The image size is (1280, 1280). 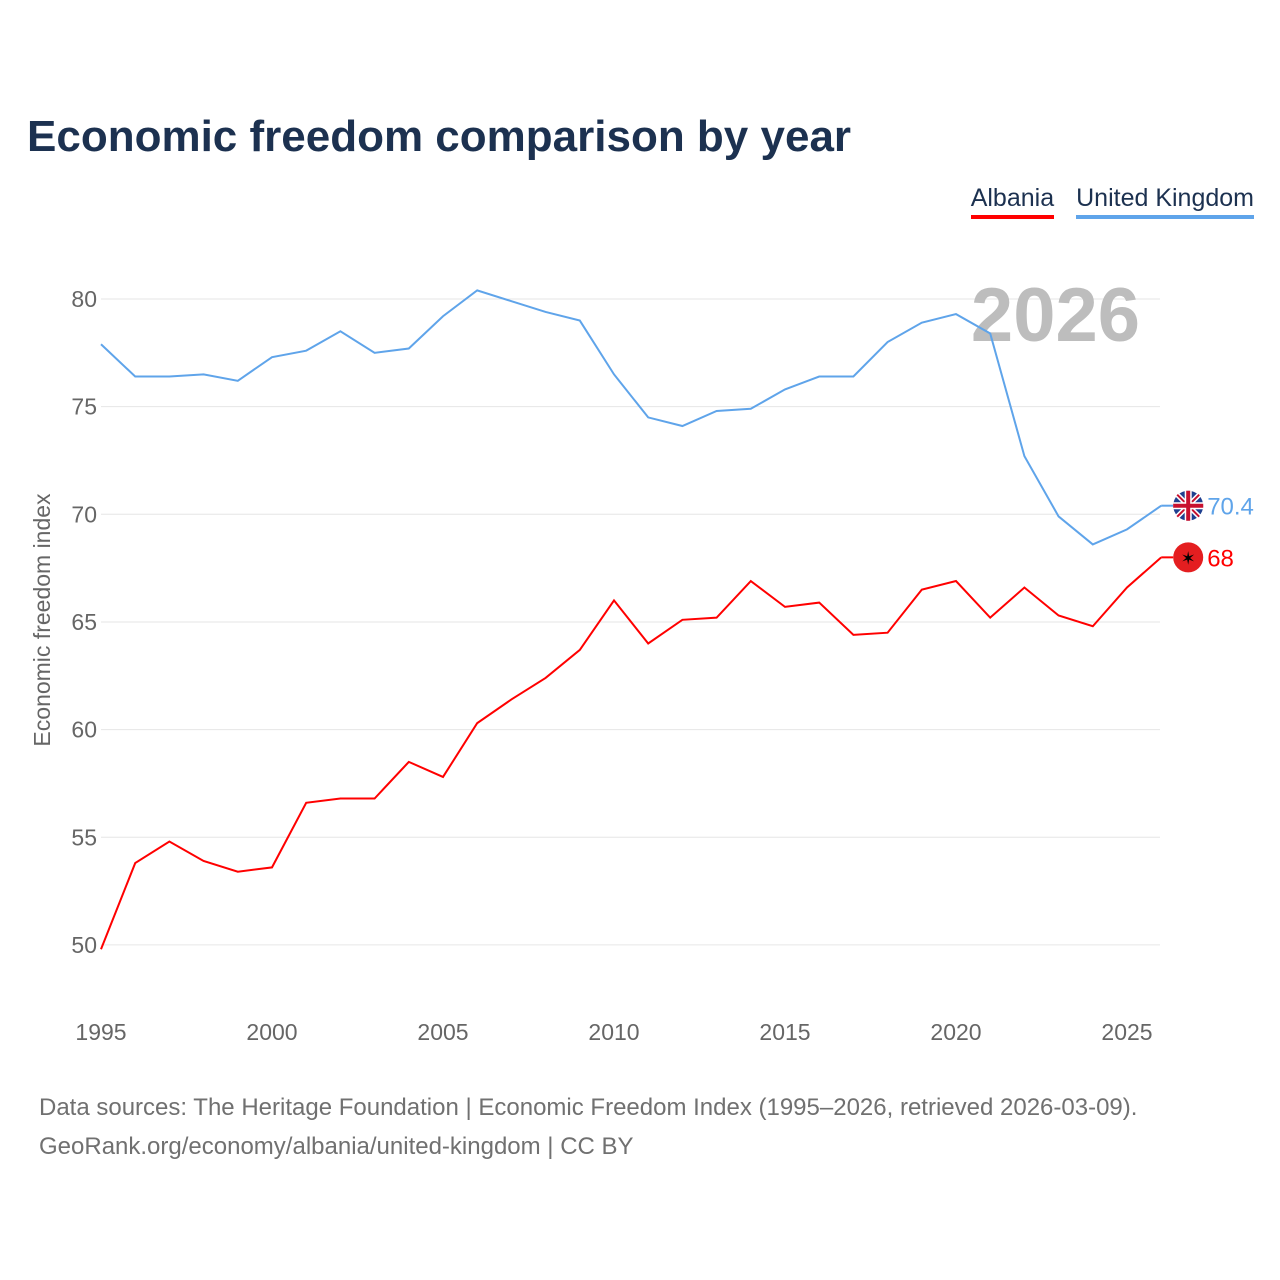 I want to click on y-tick-label: 55, so click(x=84, y=837).